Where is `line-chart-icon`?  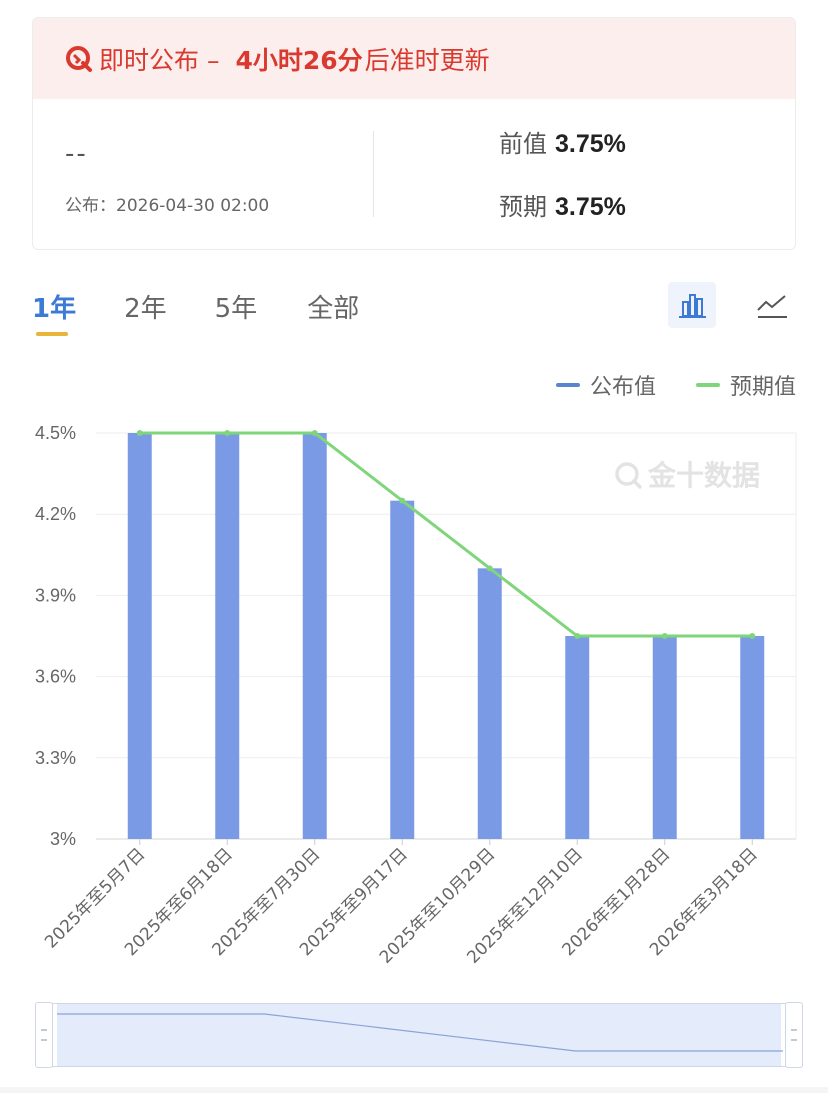
line-chart-icon is located at coordinates (772, 306).